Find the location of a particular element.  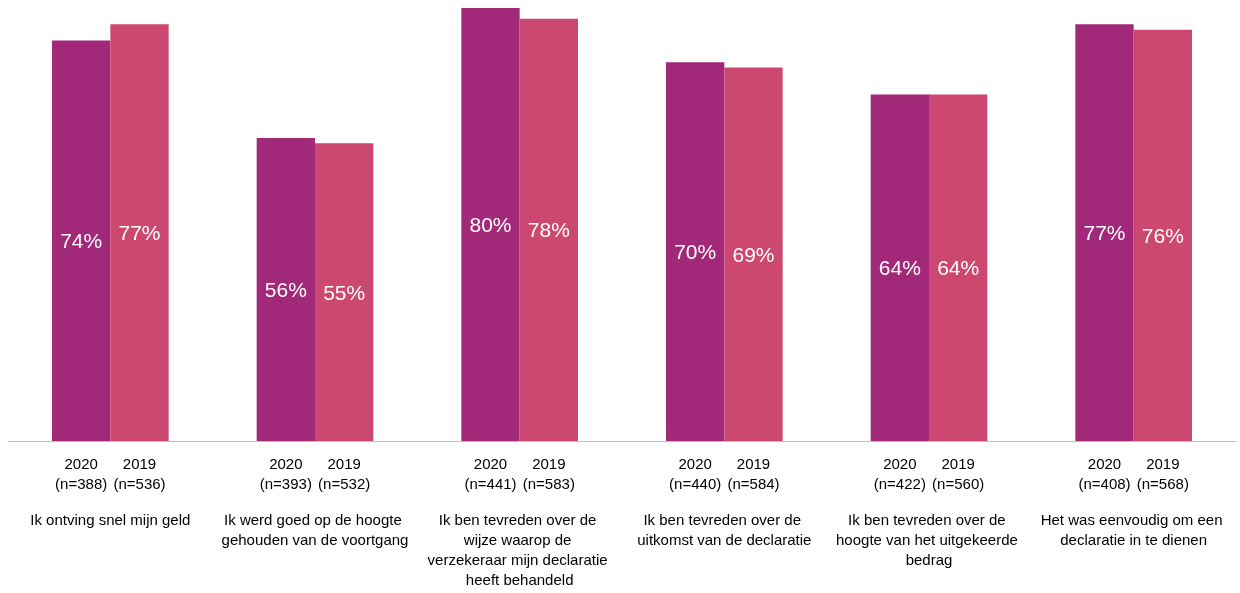

data-label: 78% is located at coordinates (548, 230).